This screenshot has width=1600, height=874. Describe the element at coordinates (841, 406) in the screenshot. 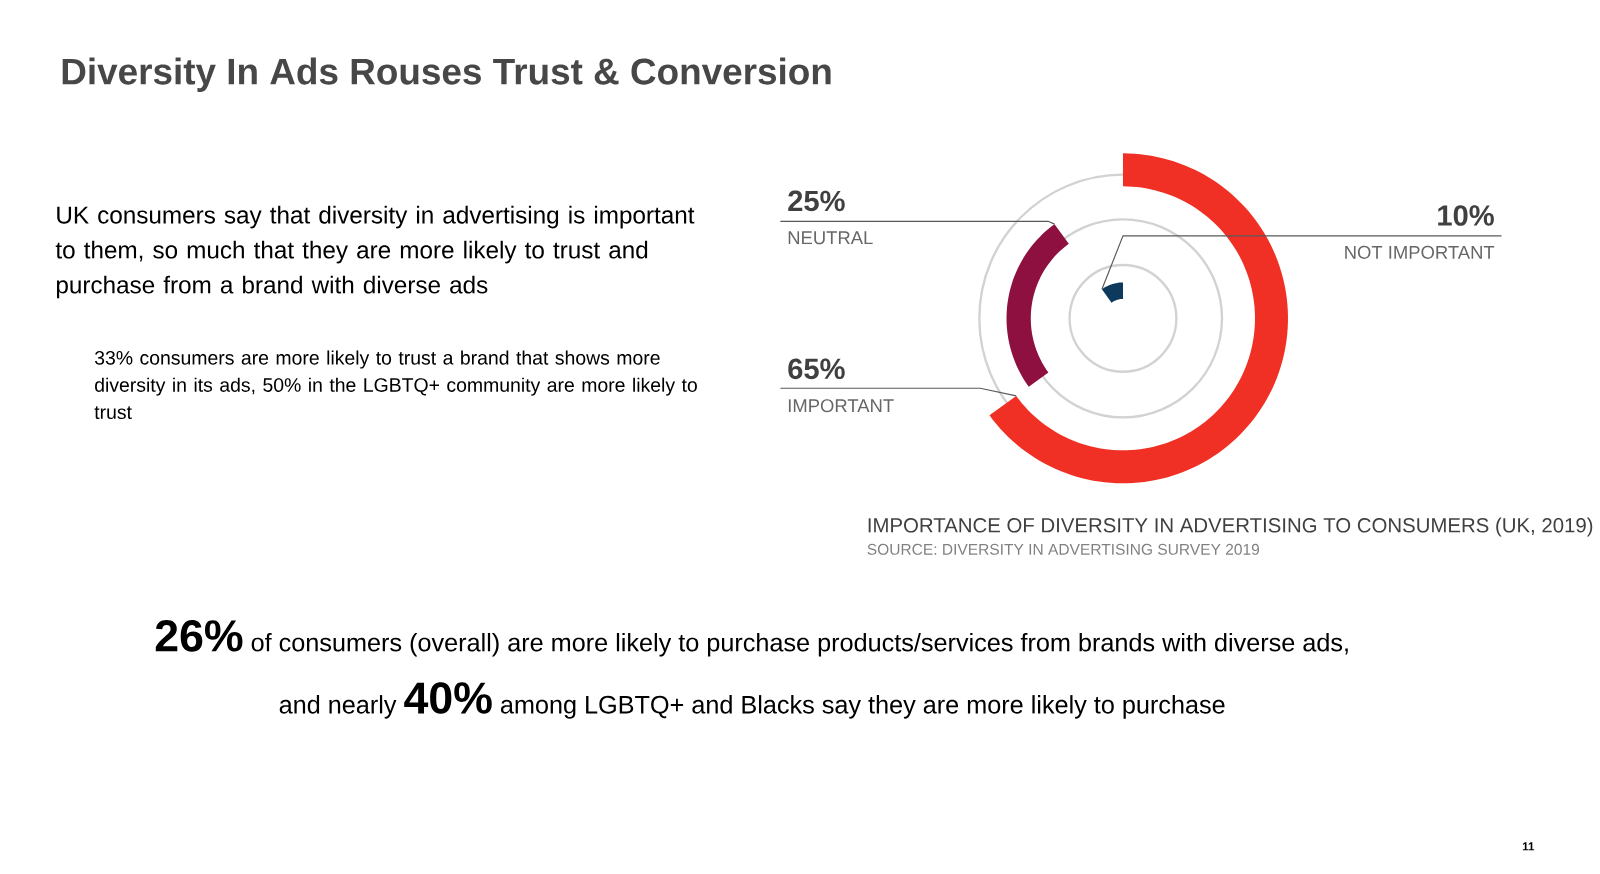

I see `category-label: IMPORTANT` at that location.